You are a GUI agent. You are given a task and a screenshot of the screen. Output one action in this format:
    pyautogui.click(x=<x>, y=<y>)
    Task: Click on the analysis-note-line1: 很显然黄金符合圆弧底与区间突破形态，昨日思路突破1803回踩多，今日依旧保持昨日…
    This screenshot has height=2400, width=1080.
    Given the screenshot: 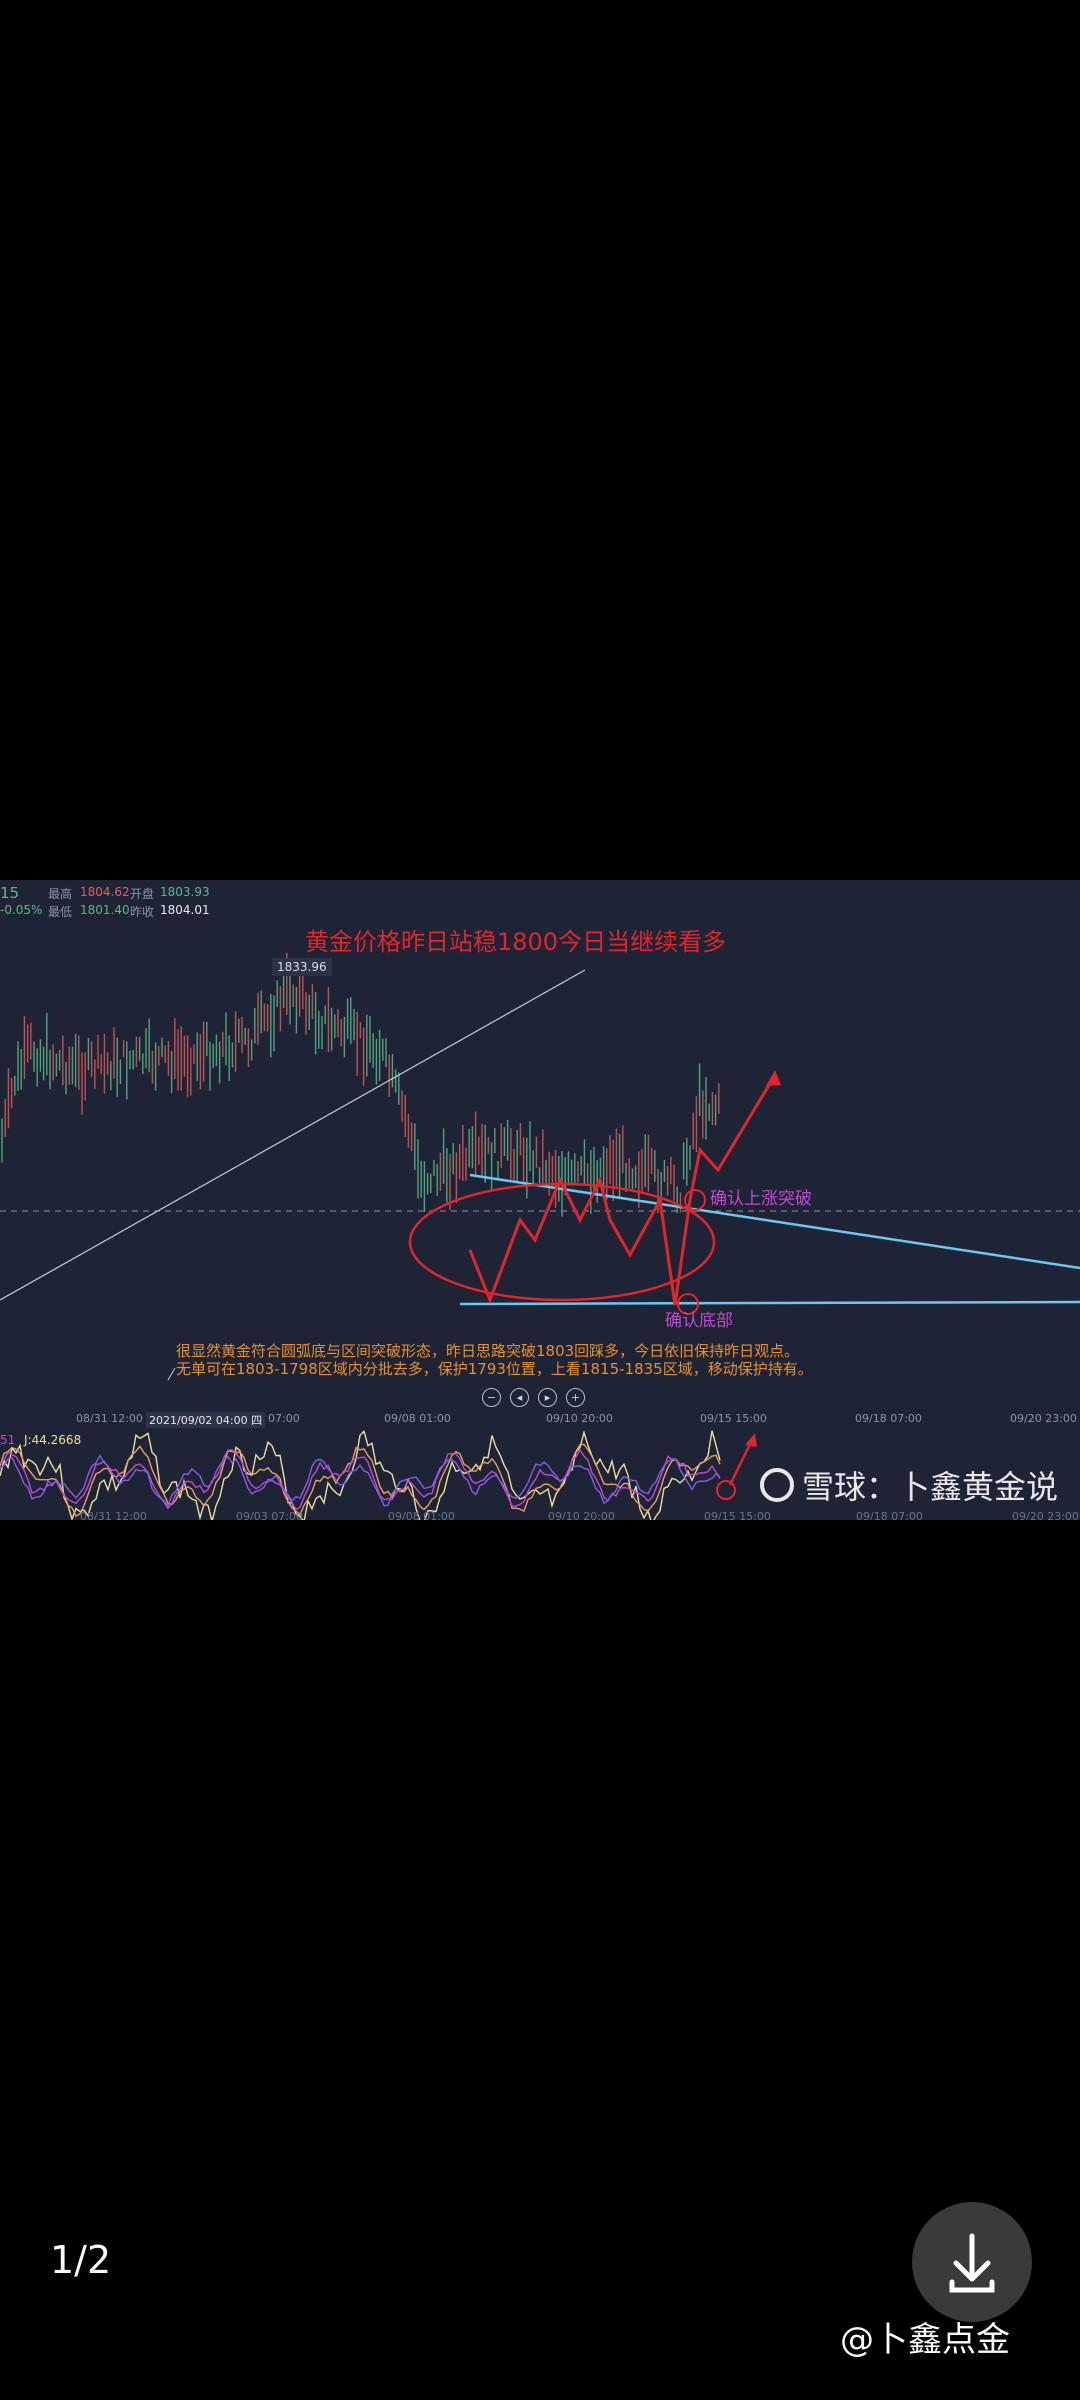 What is the action you would take?
    pyautogui.click(x=488, y=1351)
    